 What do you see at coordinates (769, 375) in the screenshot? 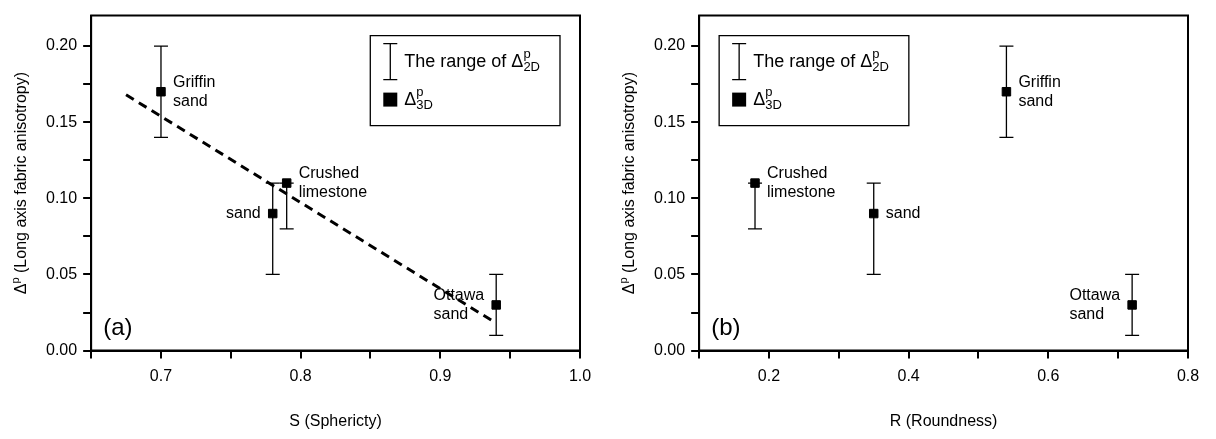
I see `x-tick-label: 0.2` at bounding box center [769, 375].